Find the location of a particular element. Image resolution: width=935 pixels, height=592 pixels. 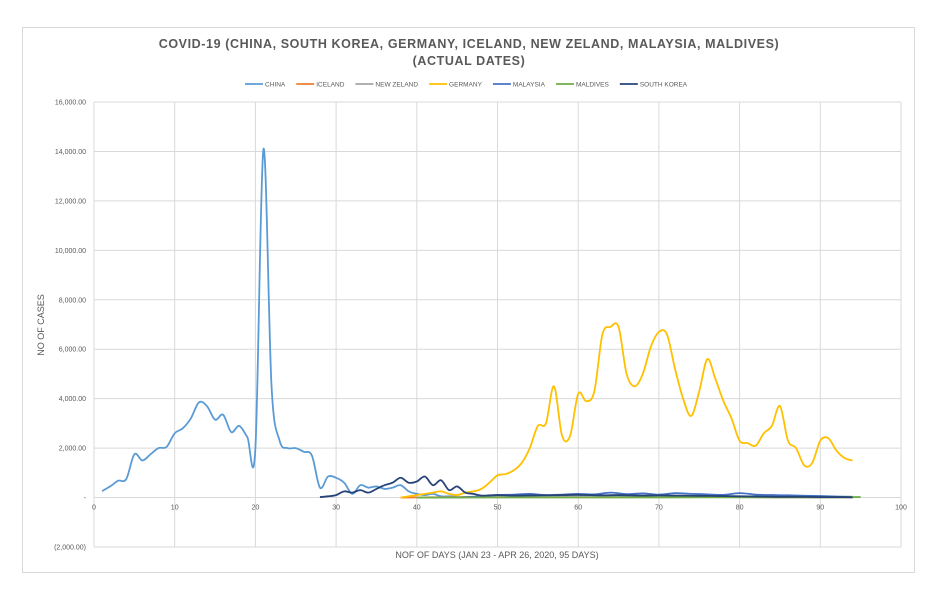

x-tick-label: 70 is located at coordinates (659, 508).